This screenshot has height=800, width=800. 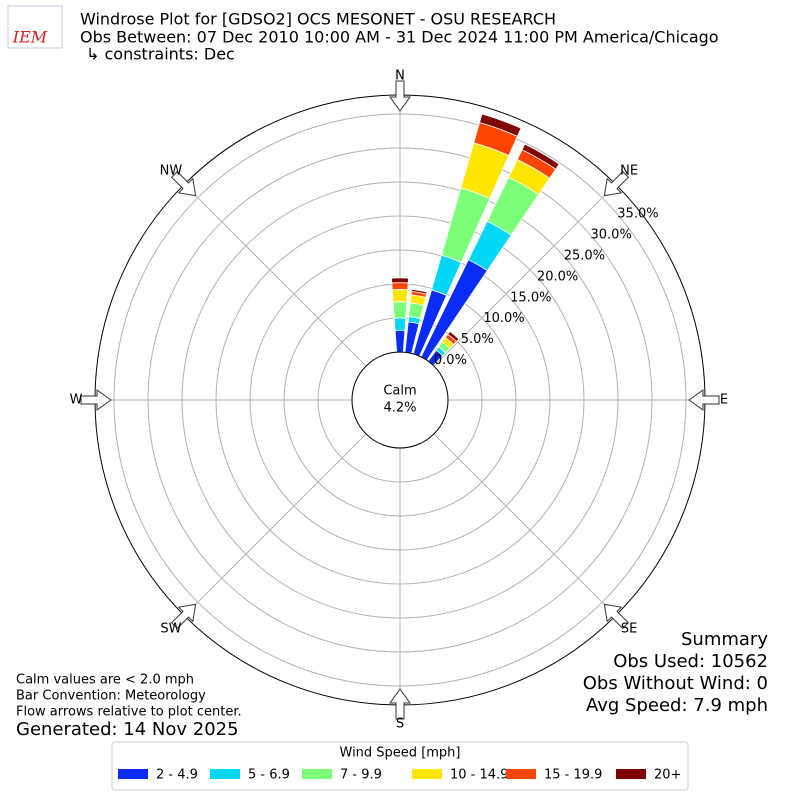 I want to click on legend-label: 2 - 4.9, so click(x=177, y=775).